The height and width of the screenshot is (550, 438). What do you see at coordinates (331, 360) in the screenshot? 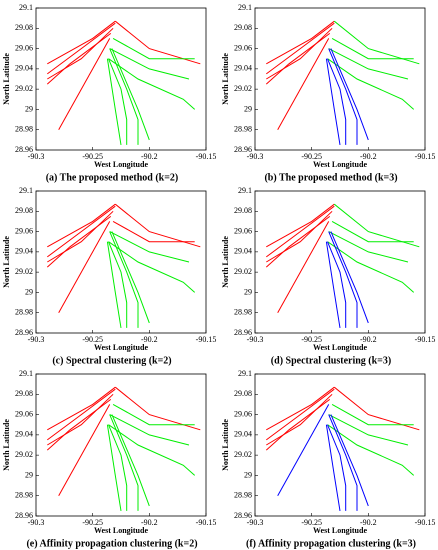
I see `caption: (d) Spectral clustering (k=3)` at bounding box center [331, 360].